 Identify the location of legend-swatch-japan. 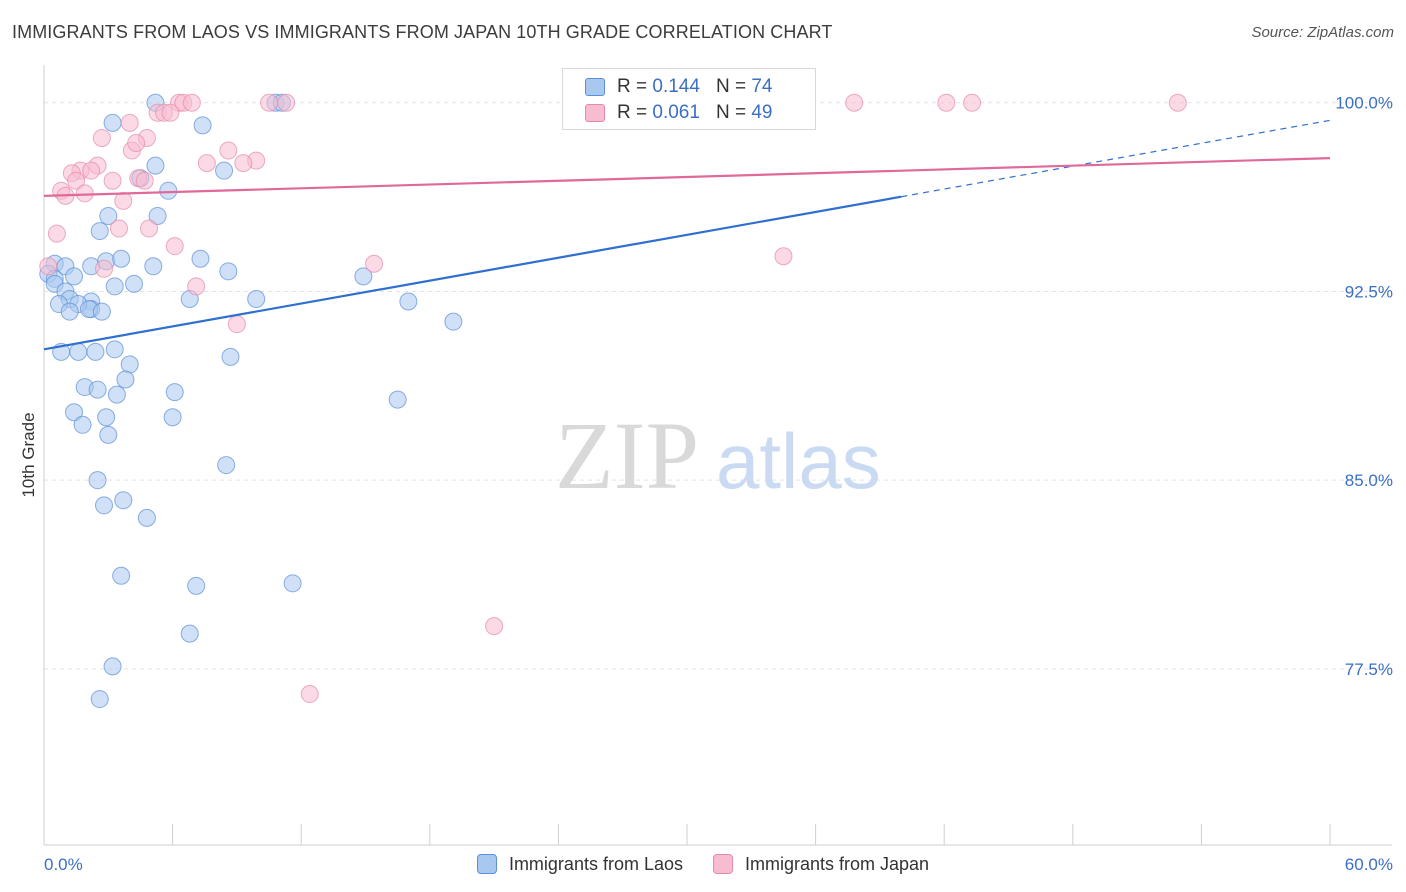
(595, 113).